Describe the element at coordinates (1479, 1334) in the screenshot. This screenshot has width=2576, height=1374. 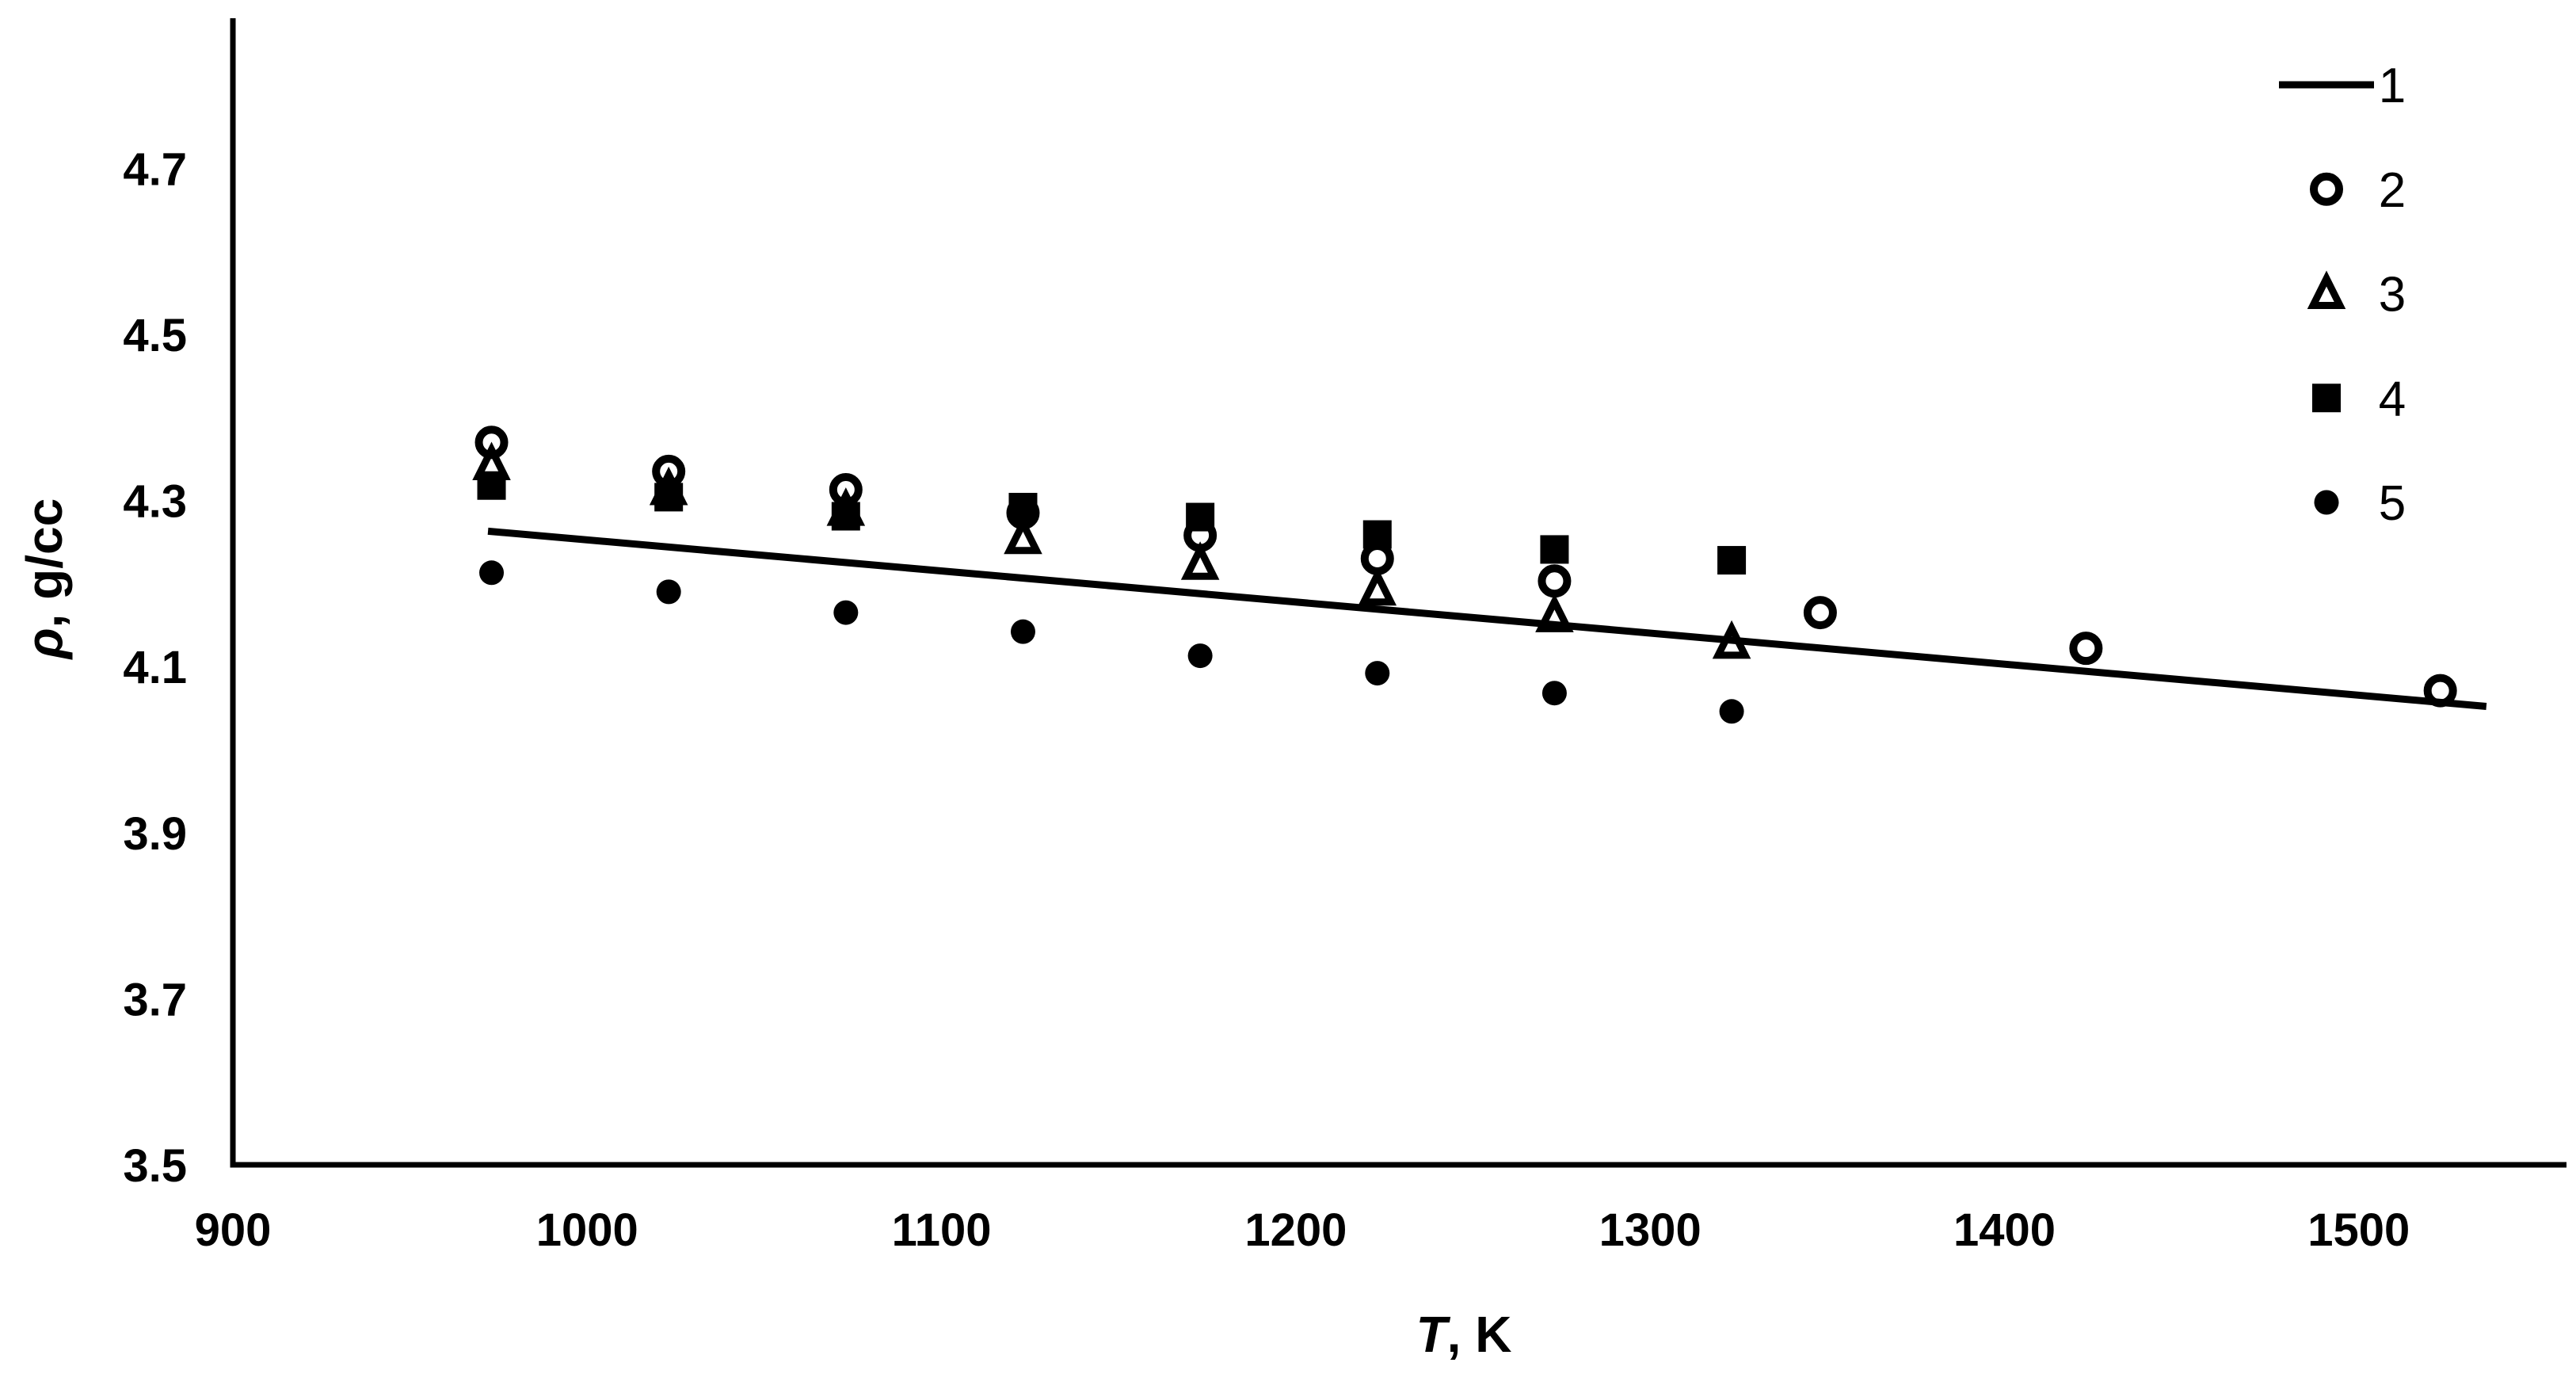
I see `x-axis-unit: , K` at that location.